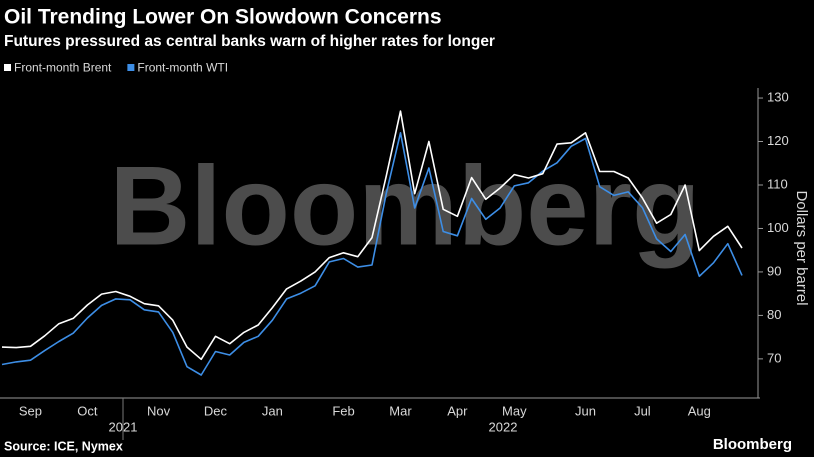  What do you see at coordinates (514, 410) in the screenshot?
I see `x-tick-label: May` at bounding box center [514, 410].